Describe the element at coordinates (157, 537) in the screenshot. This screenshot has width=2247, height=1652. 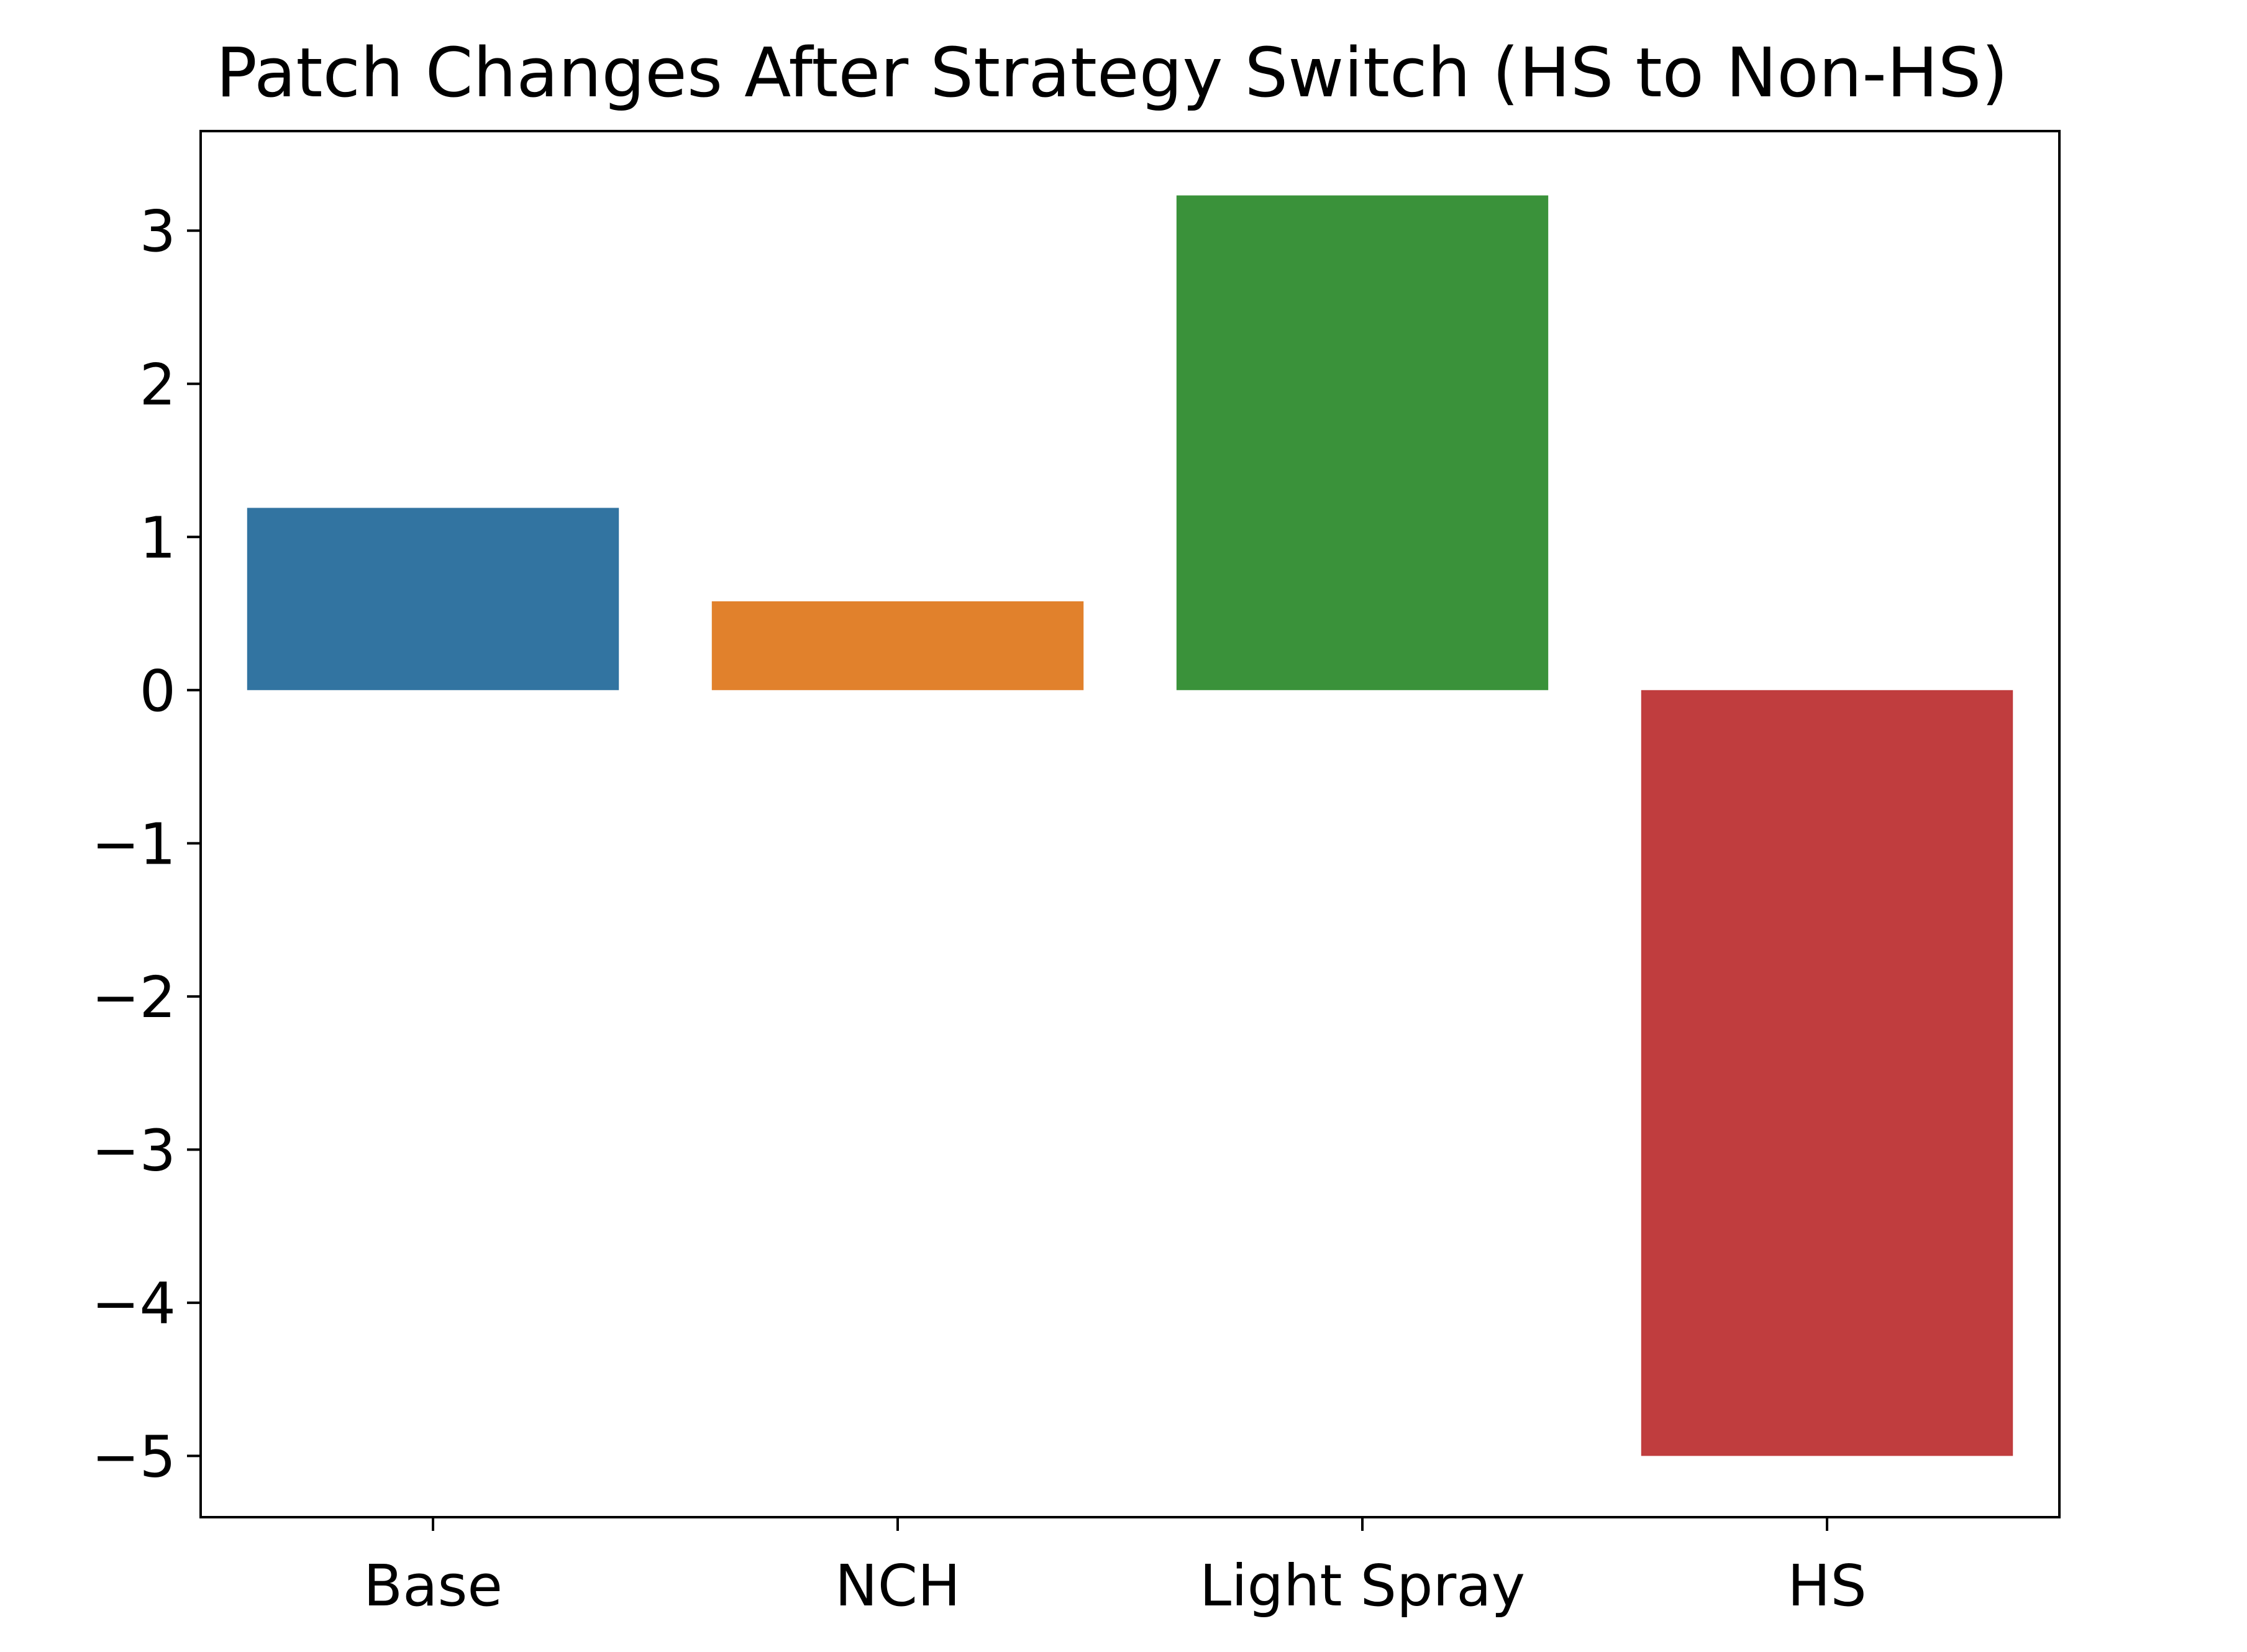
I see `y-tick-label: 1` at that location.